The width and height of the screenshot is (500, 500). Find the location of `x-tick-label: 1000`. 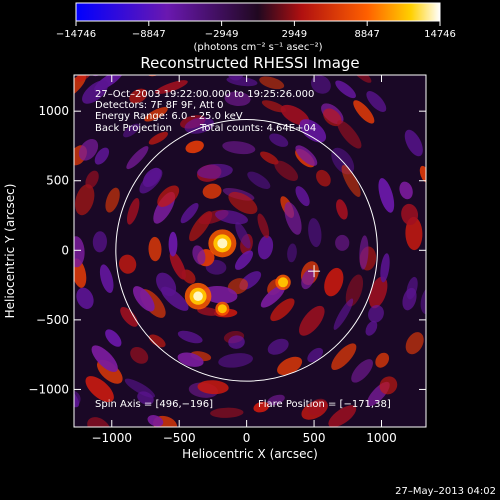

x-tick-label: 1000 is located at coordinates (381, 438).